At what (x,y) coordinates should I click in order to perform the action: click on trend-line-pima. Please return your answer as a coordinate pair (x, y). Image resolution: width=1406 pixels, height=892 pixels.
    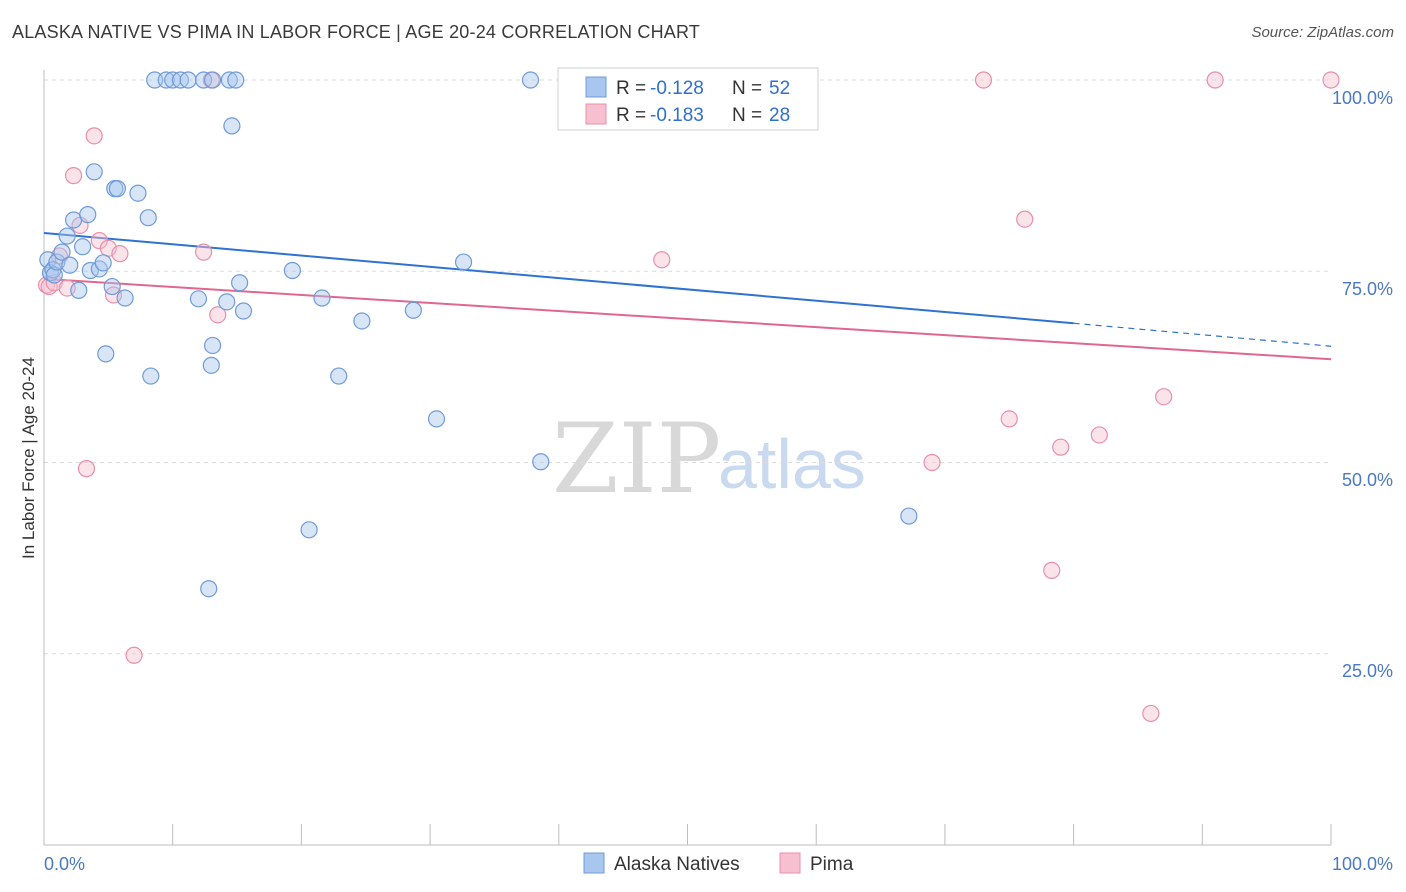
    Looking at the image, I should click on (687, 319).